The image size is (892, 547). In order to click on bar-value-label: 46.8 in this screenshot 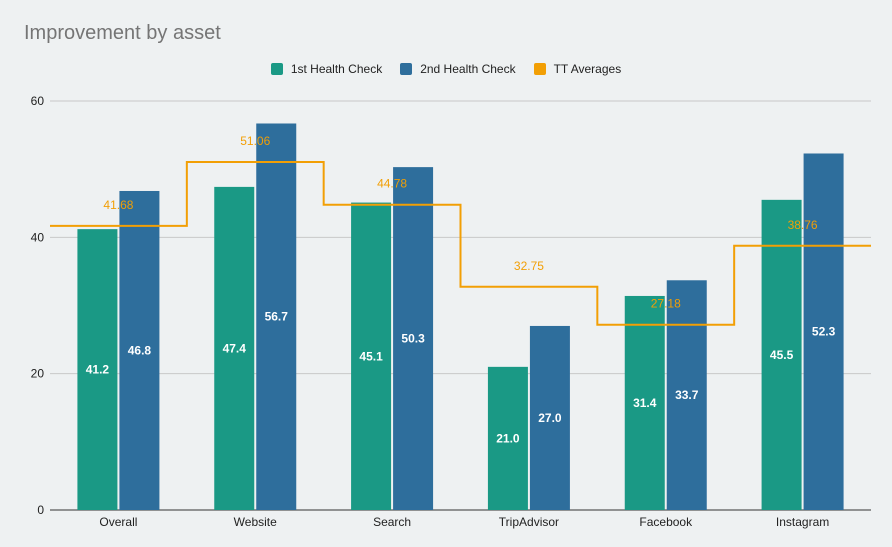, I will do `click(140, 350)`.